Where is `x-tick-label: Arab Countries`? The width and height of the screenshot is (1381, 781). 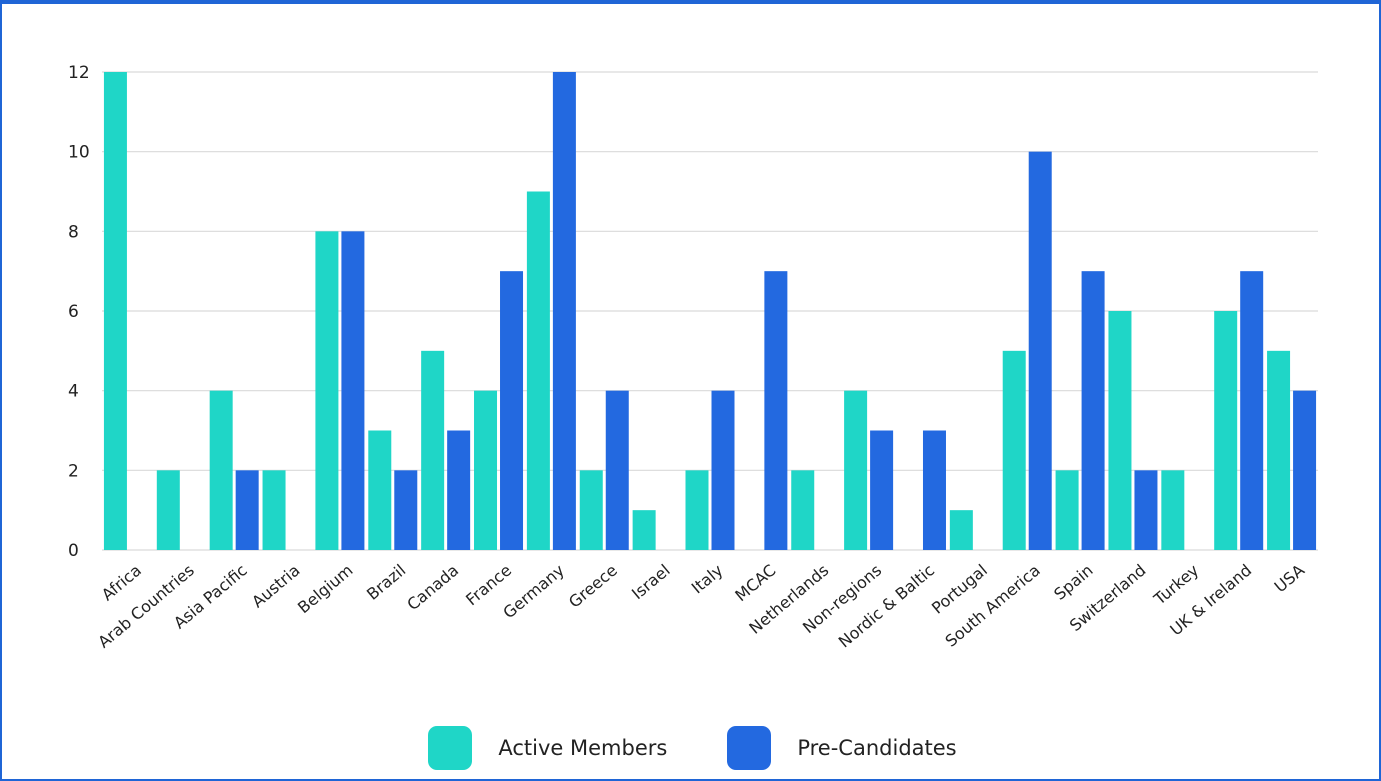
x-tick-label: Arab Countries is located at coordinates (146, 606).